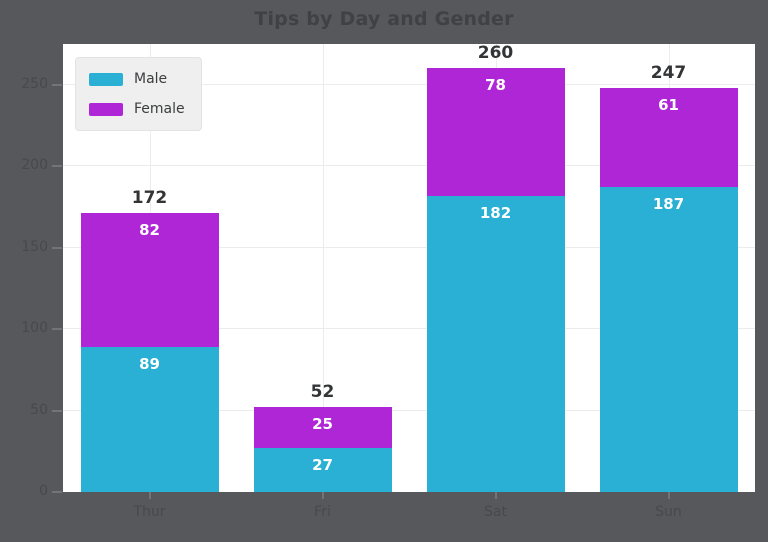 Image resolution: width=768 pixels, height=542 pixels. What do you see at coordinates (106, 79) in the screenshot?
I see `legend-swatch-male` at bounding box center [106, 79].